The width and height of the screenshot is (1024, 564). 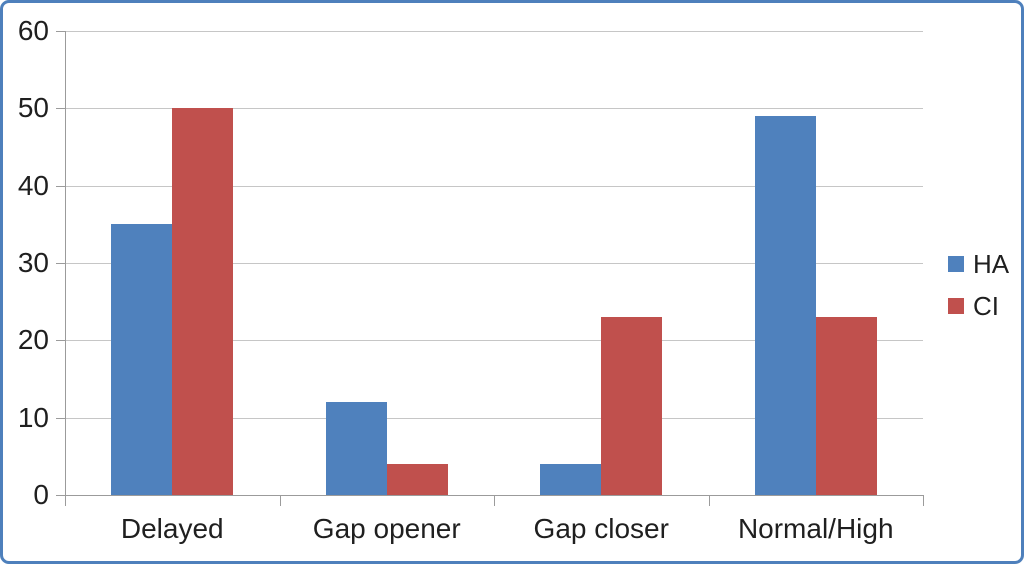 What do you see at coordinates (991, 264) in the screenshot?
I see `legend-label-ha: HA` at bounding box center [991, 264].